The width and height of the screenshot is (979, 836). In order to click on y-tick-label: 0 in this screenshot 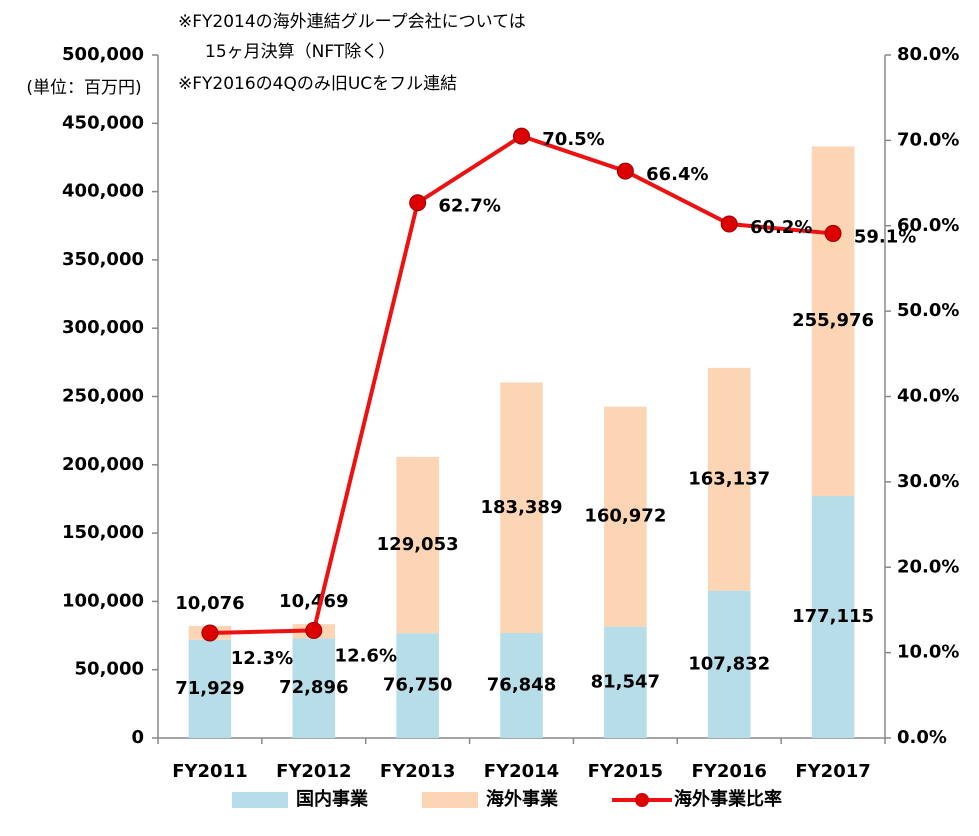, I will do `click(137, 737)`.